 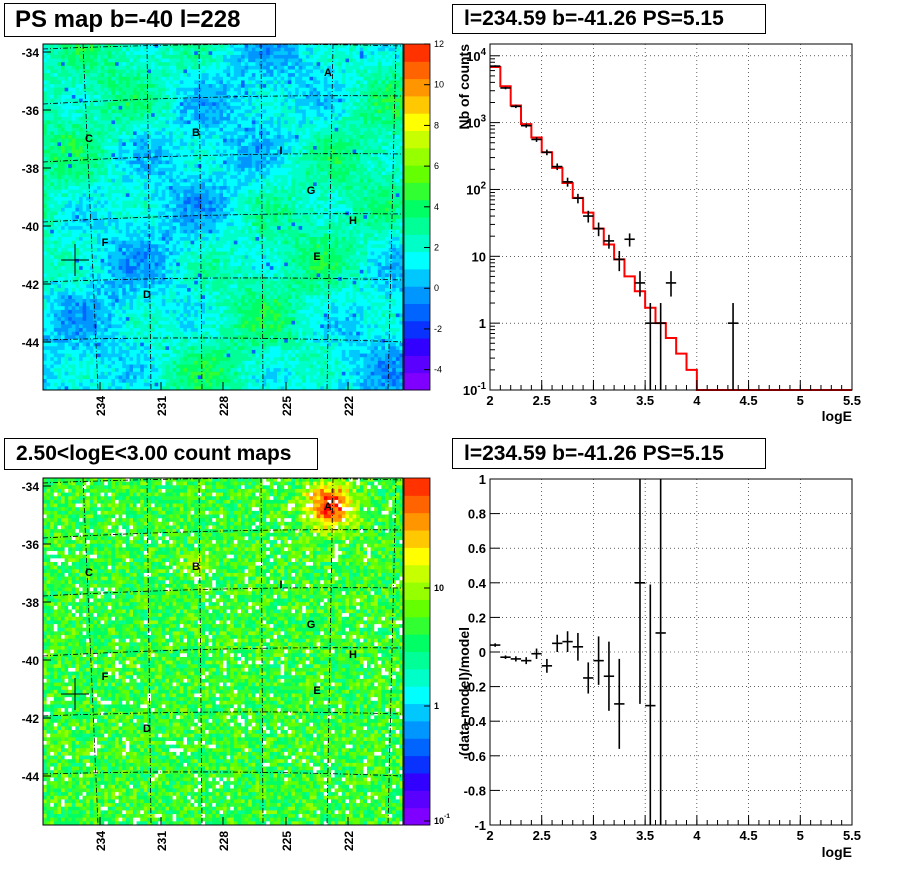 What do you see at coordinates (475, 790) in the screenshot?
I see `residual-ytick-label: -0.8` at bounding box center [475, 790].